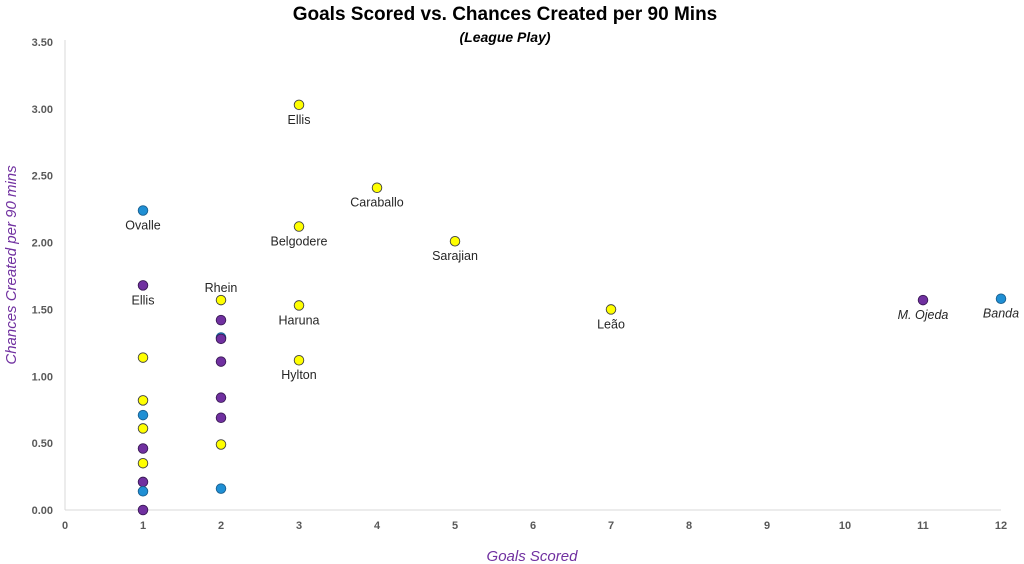  I want to click on x-tick-label: 3, so click(299, 526).